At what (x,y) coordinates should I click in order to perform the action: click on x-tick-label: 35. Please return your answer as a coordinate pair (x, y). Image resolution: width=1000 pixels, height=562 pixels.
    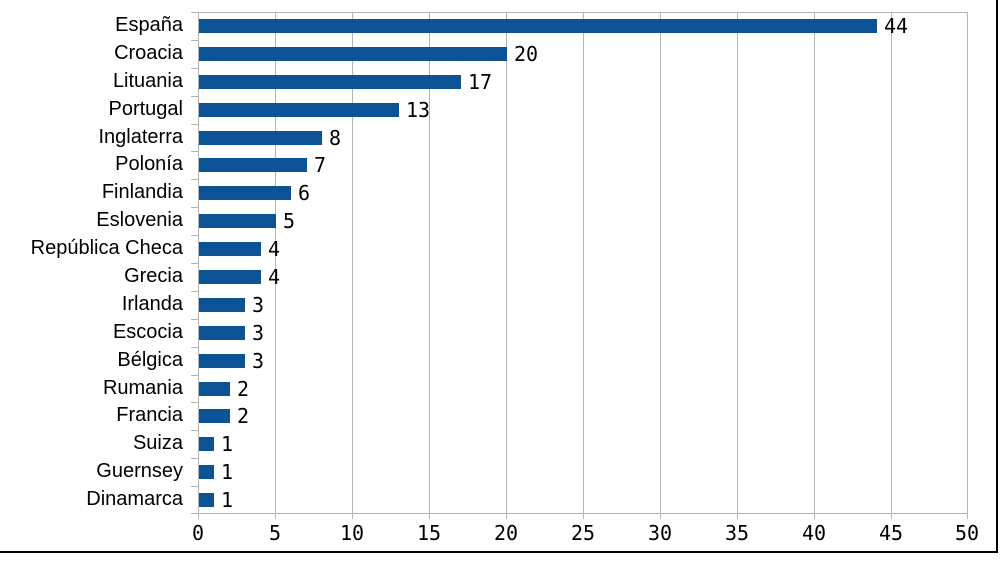
    Looking at the image, I should click on (737, 533).